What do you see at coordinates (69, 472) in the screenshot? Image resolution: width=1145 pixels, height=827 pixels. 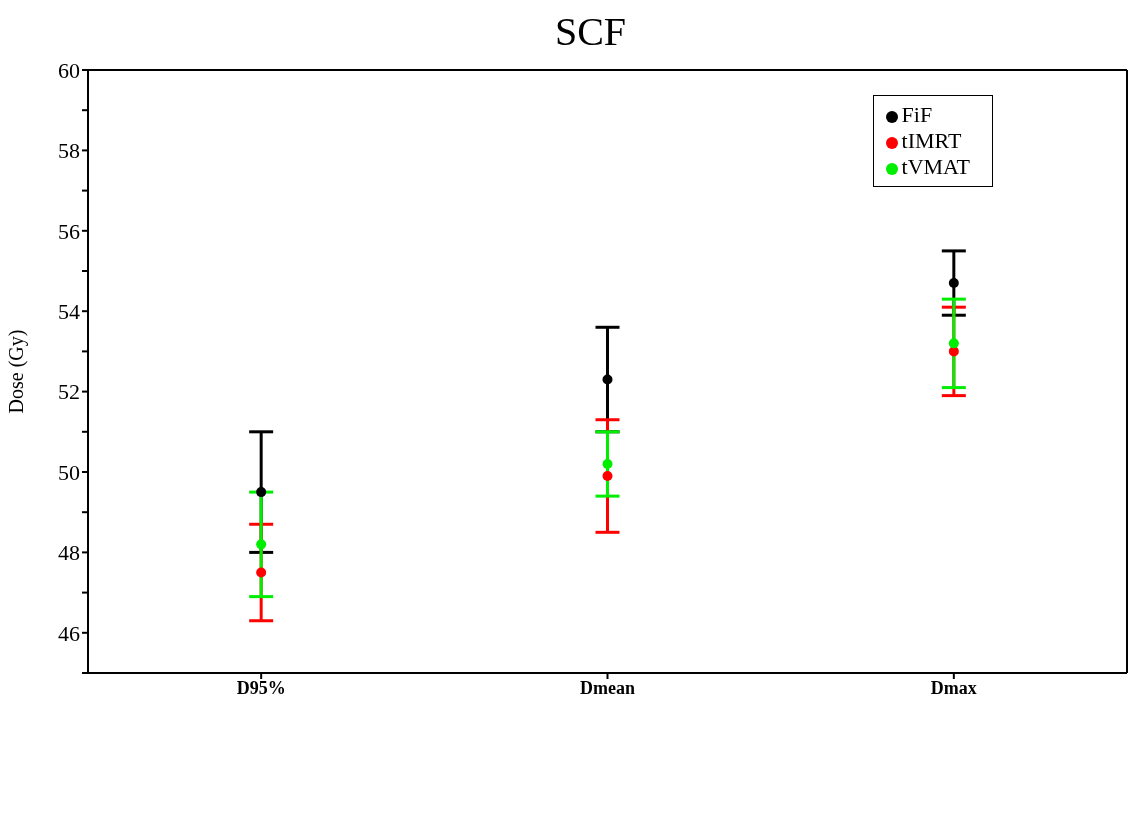 I see `y-tick-label: 50` at bounding box center [69, 472].